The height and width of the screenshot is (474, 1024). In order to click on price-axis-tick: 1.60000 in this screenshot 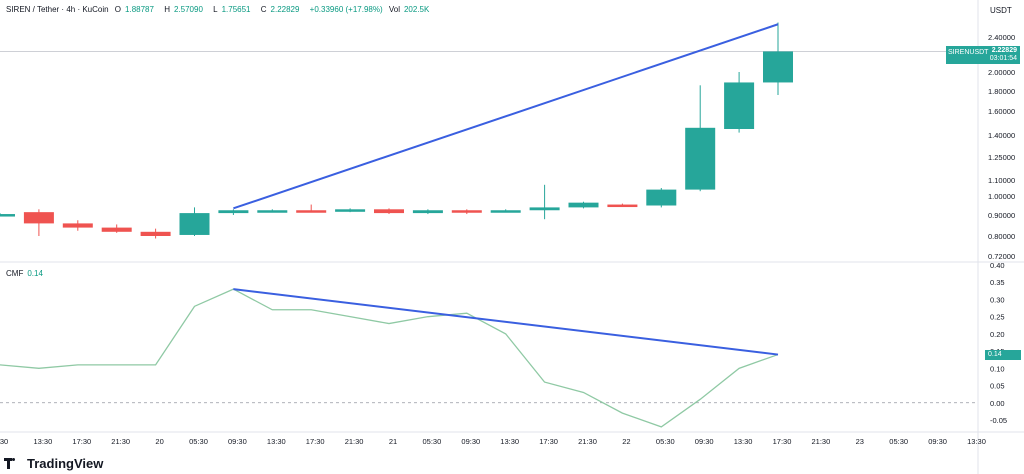, I will do `click(1001, 111)`.